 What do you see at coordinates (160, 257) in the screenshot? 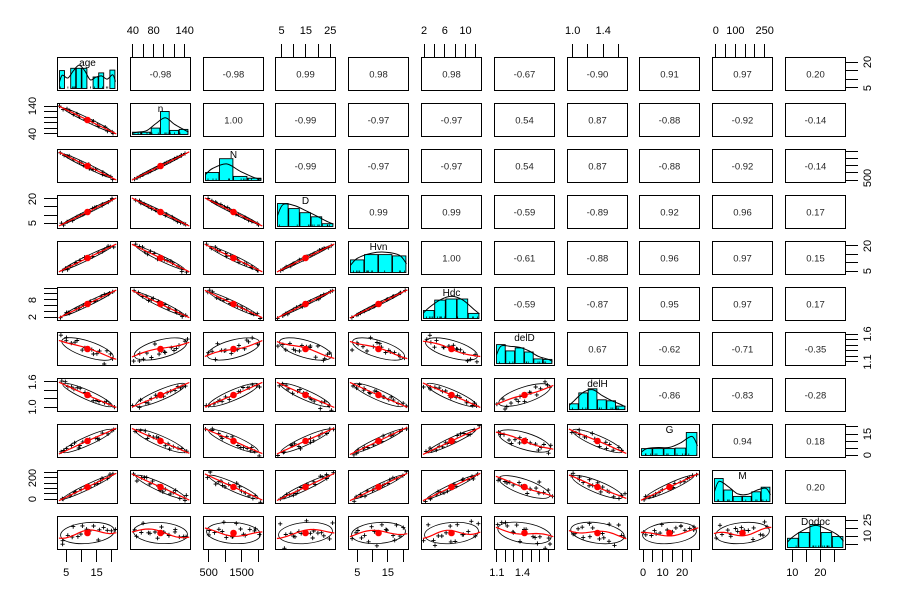
I see `panel-scatter-Hvn-vs-n` at bounding box center [160, 257].